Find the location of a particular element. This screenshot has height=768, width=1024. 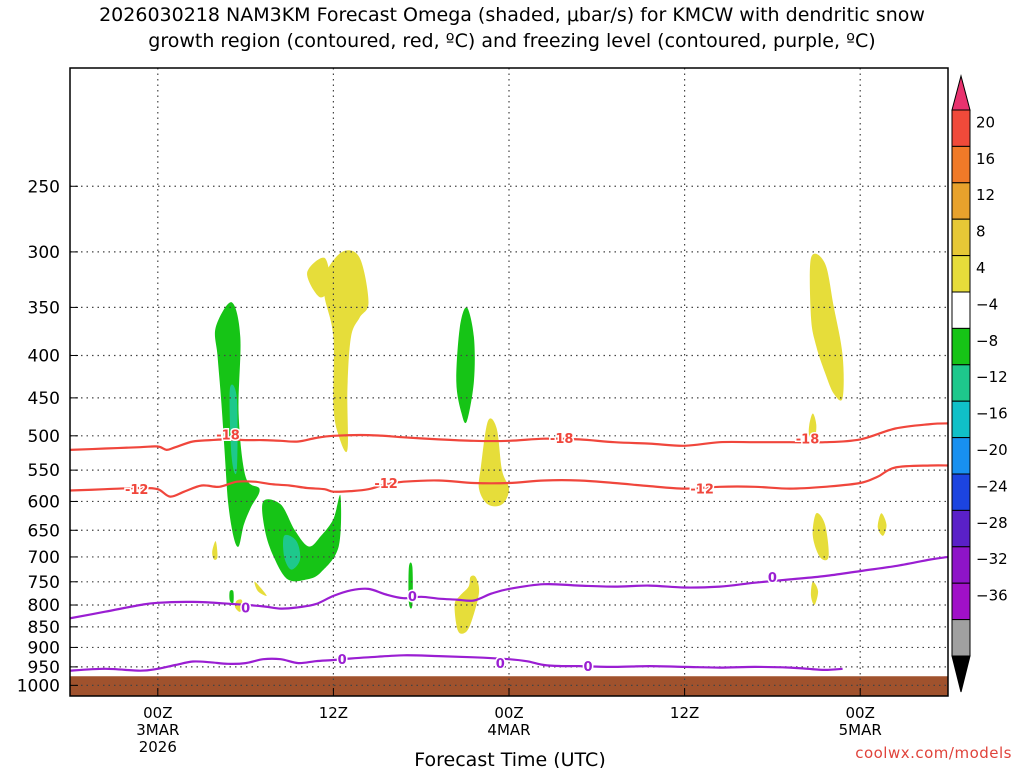

y-tick-label: 900 is located at coordinates (44, 648).